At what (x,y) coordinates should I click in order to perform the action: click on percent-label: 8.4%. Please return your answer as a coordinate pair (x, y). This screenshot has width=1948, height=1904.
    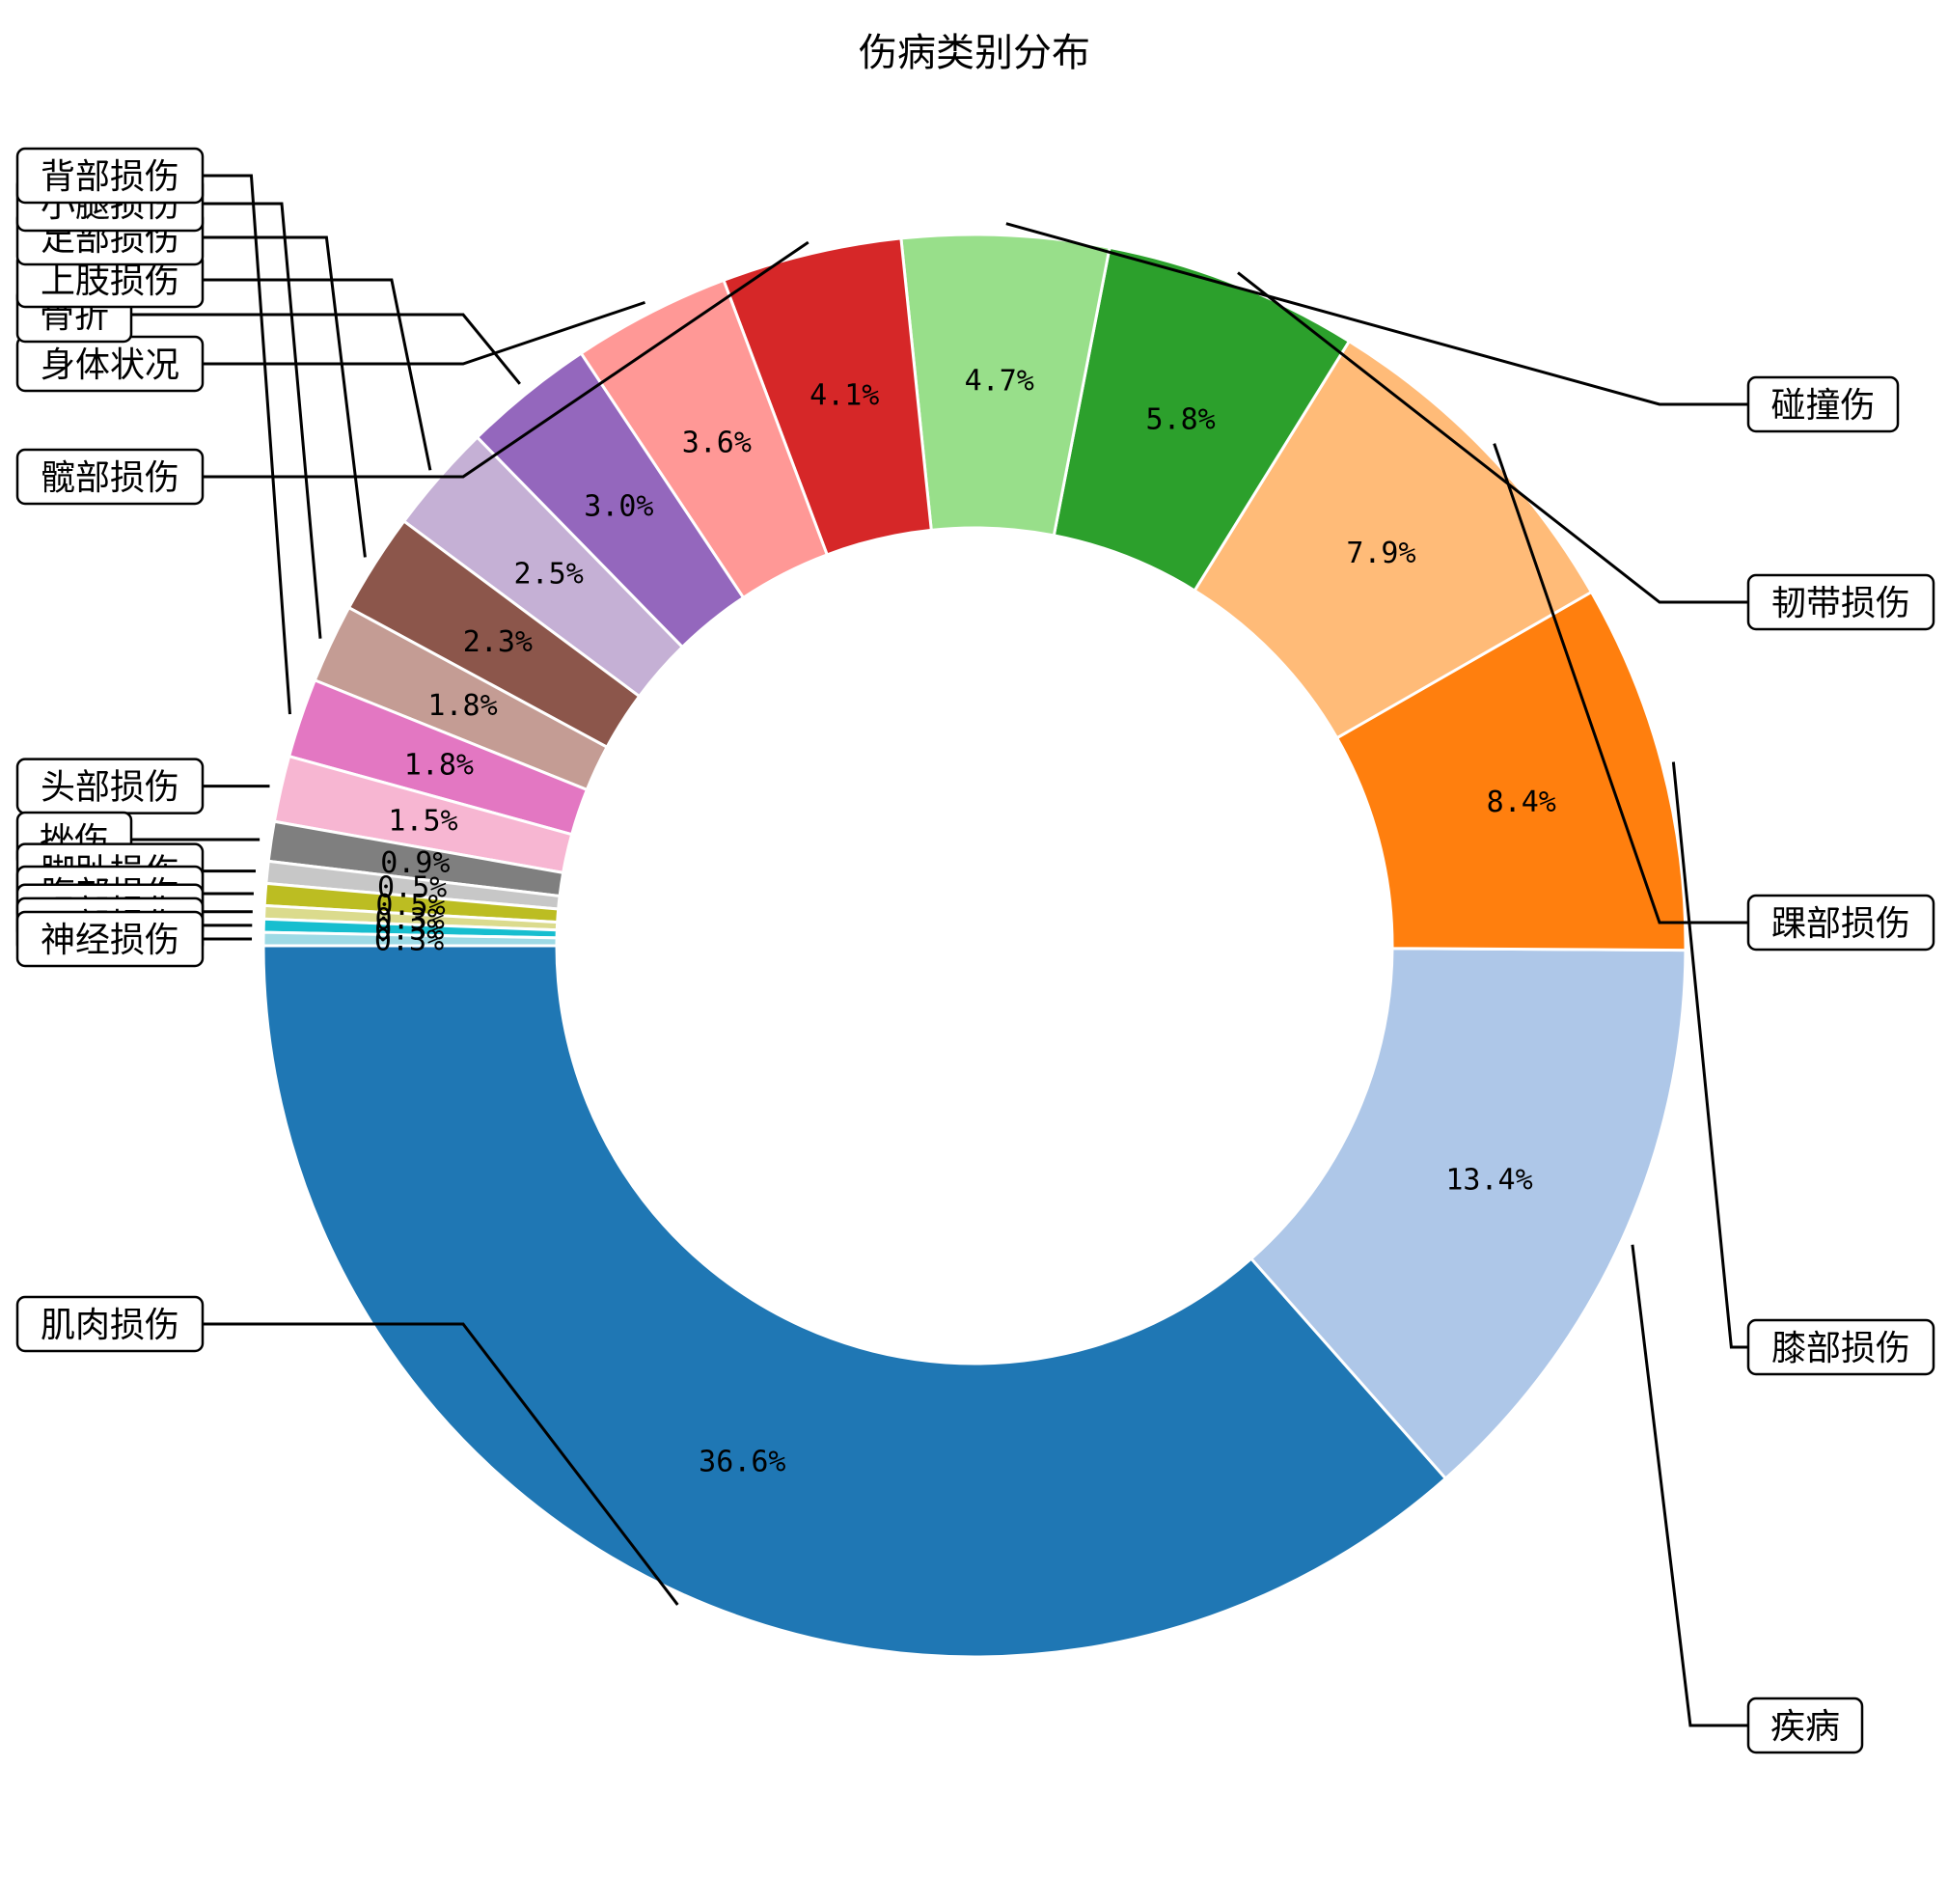
    Looking at the image, I should click on (1521, 803).